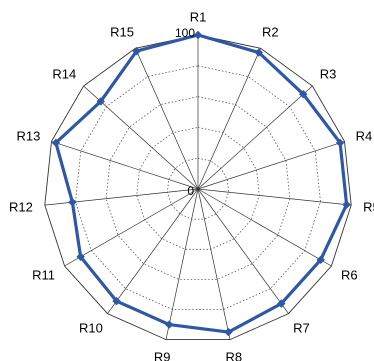 The width and height of the screenshot is (374, 361). I want to click on grid-ring, so click(198, 188).